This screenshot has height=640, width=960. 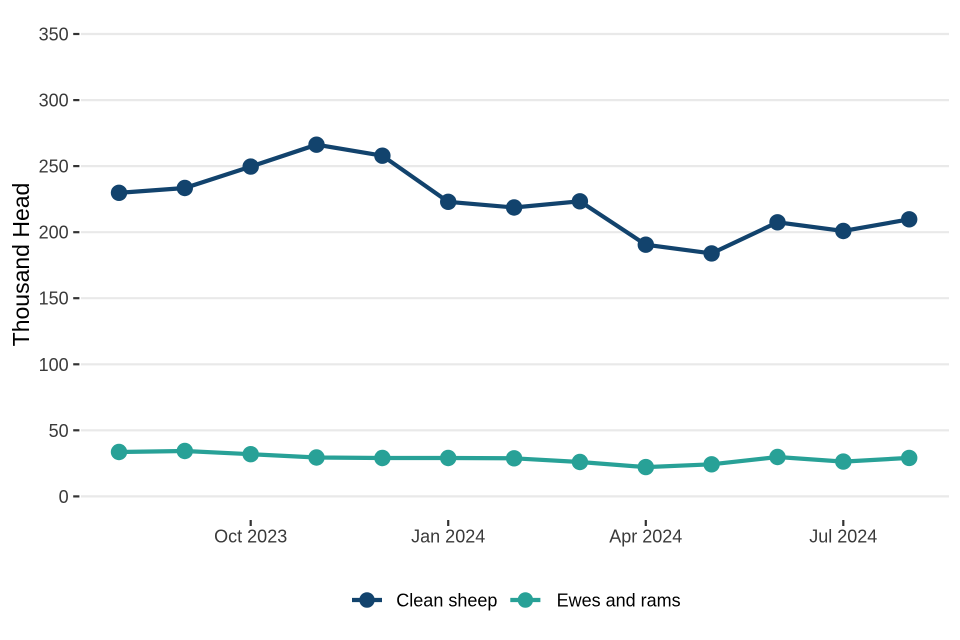 I want to click on svg-text: 50, so click(x=59, y=431).